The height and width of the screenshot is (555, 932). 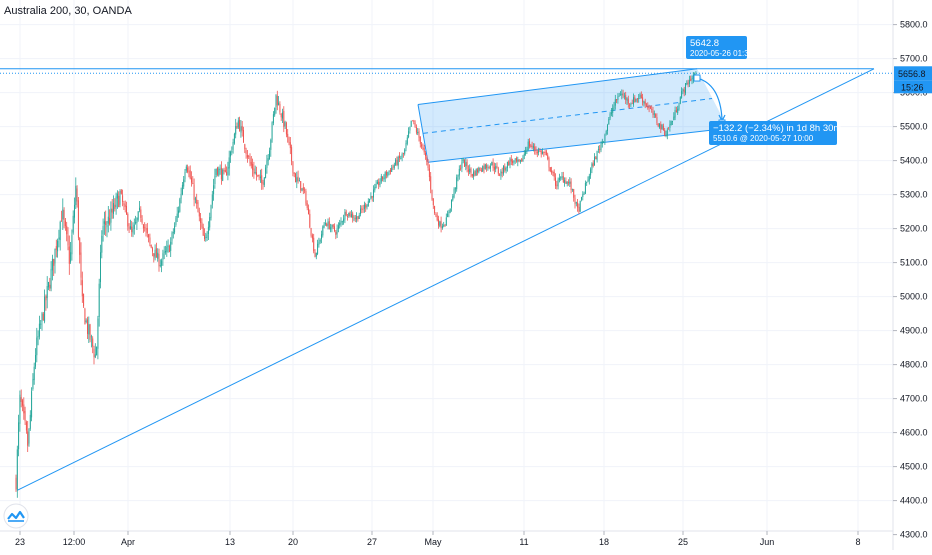 I want to click on time-tick-label: Jun, so click(x=767, y=542).